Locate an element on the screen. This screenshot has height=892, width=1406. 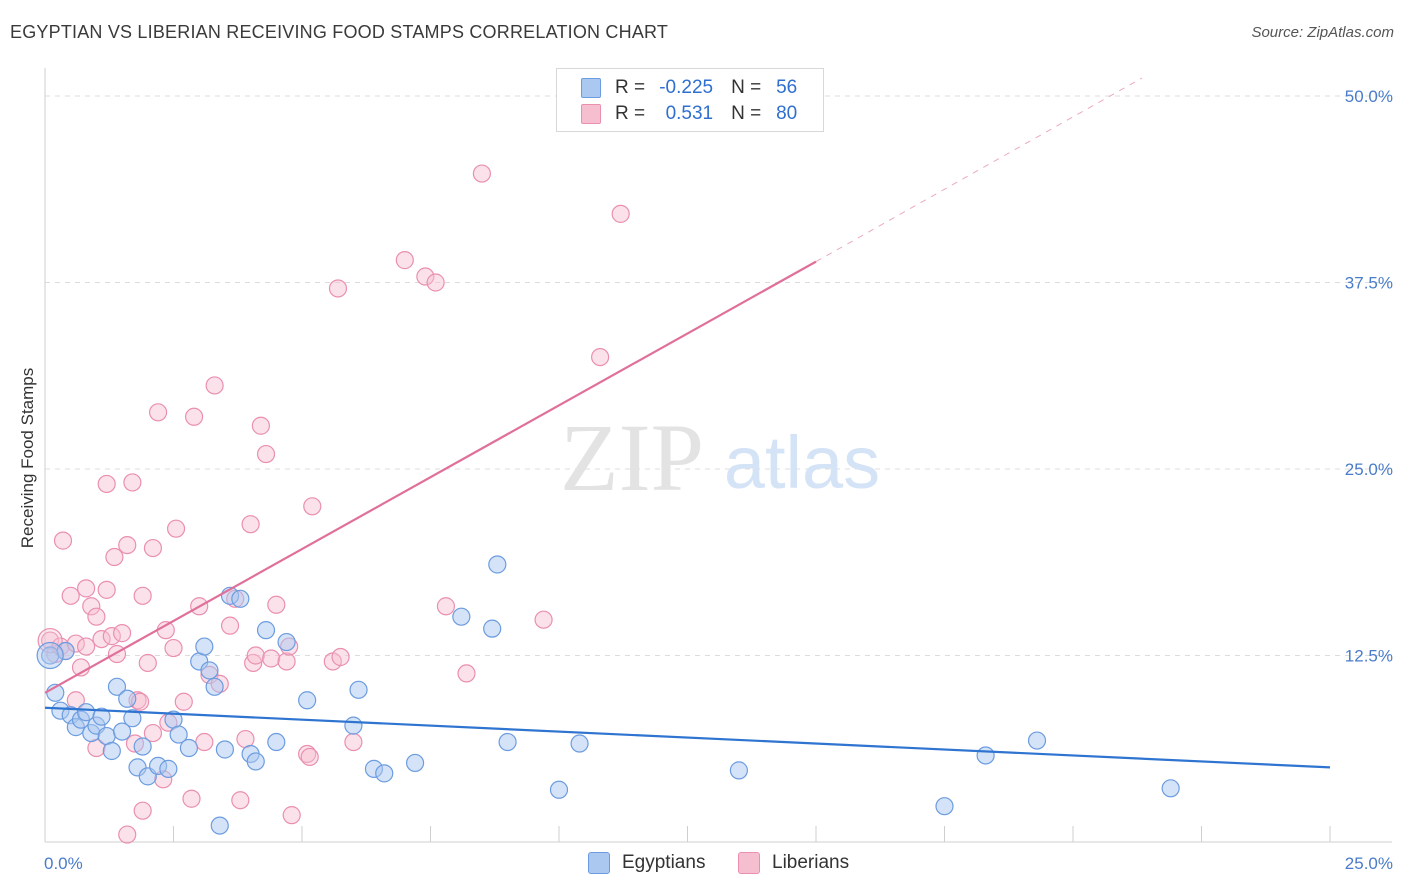
watermark-zip: ZIP is located at coordinates (632, 457).